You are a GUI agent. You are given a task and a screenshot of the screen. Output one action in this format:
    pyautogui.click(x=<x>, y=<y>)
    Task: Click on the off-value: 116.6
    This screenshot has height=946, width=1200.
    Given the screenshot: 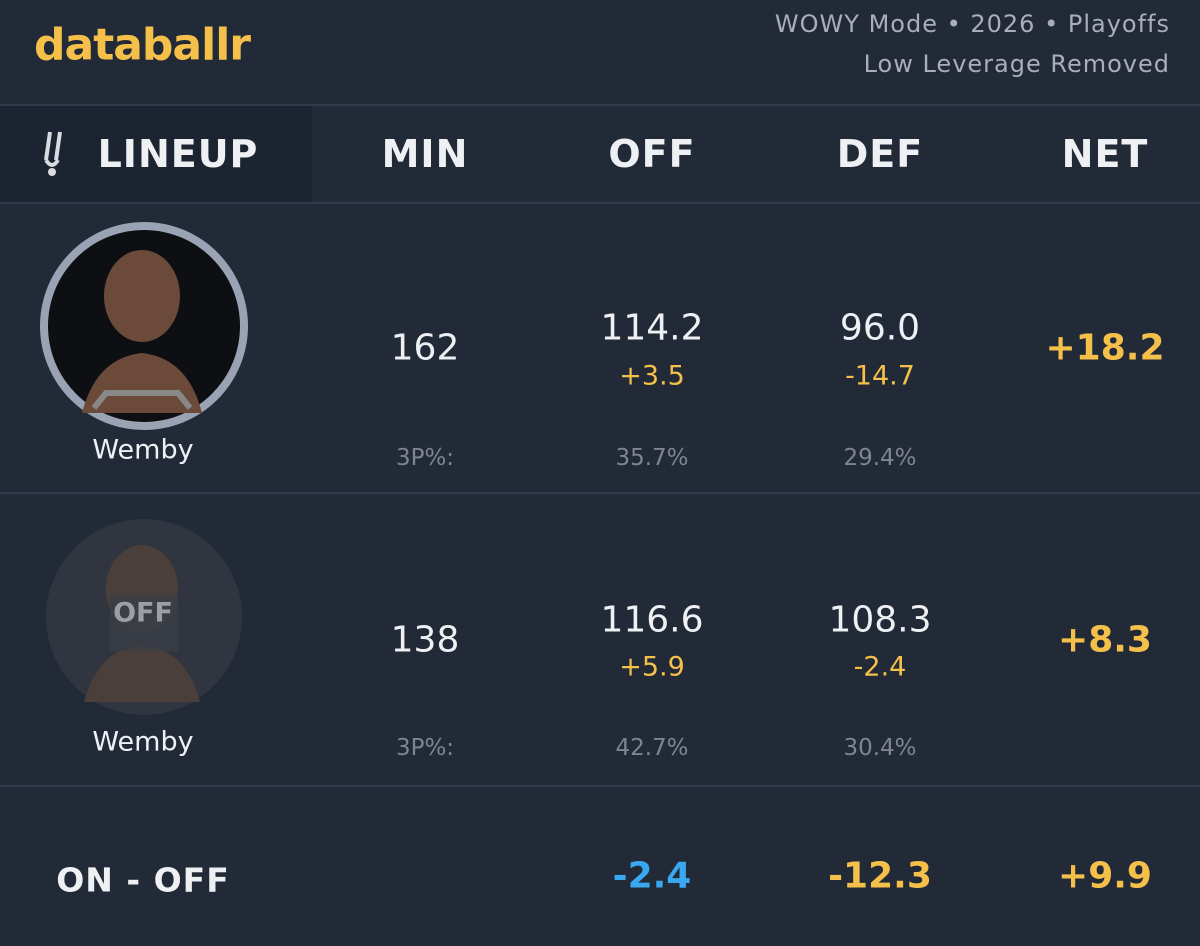 What is the action you would take?
    pyautogui.click(x=652, y=620)
    